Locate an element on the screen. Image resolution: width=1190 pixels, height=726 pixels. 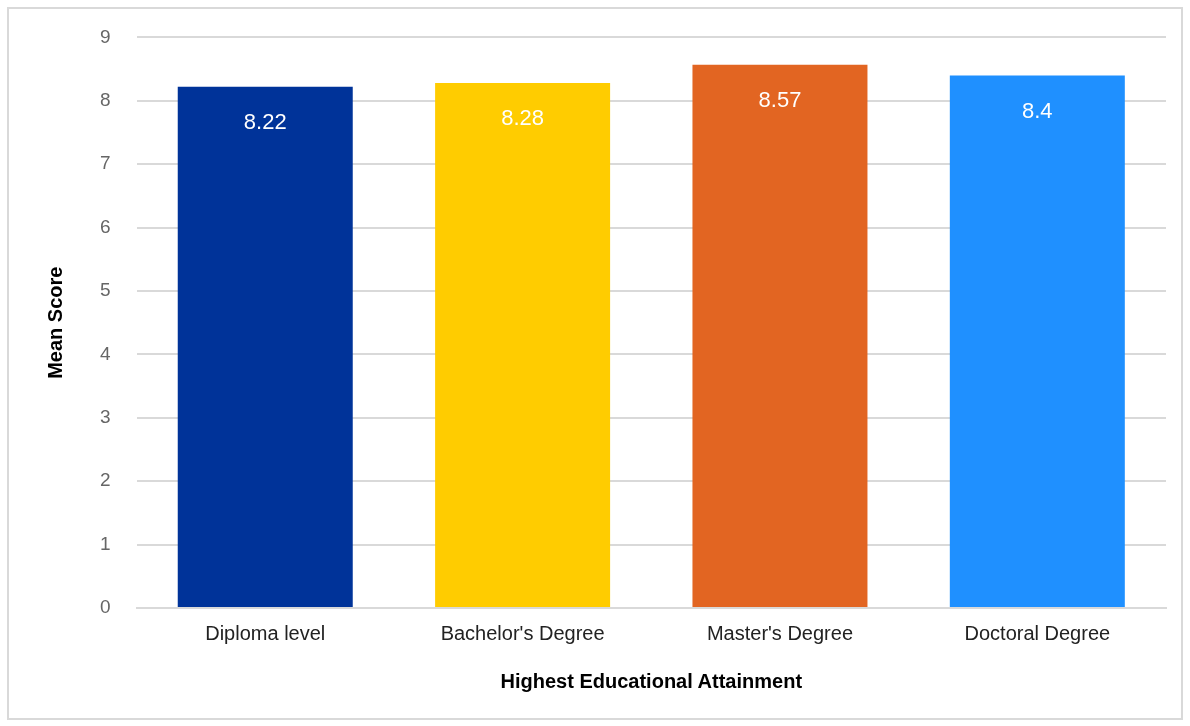
x-axis-title: Highest Educational Attainment is located at coordinates (651, 680).